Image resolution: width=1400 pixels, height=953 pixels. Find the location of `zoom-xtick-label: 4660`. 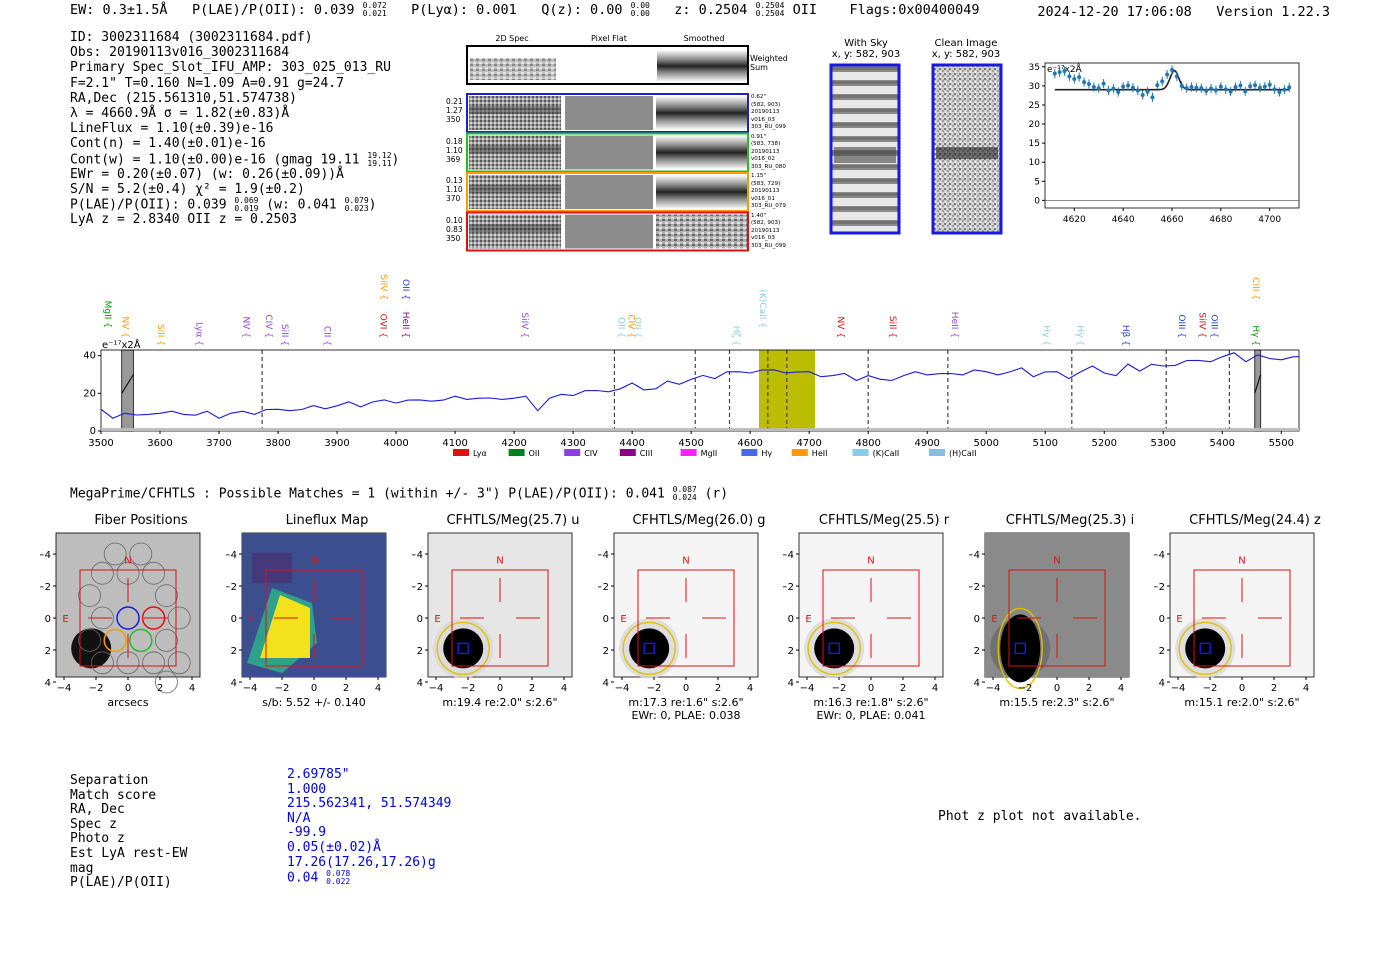

zoom-xtick-label: 4660 is located at coordinates (1172, 220).